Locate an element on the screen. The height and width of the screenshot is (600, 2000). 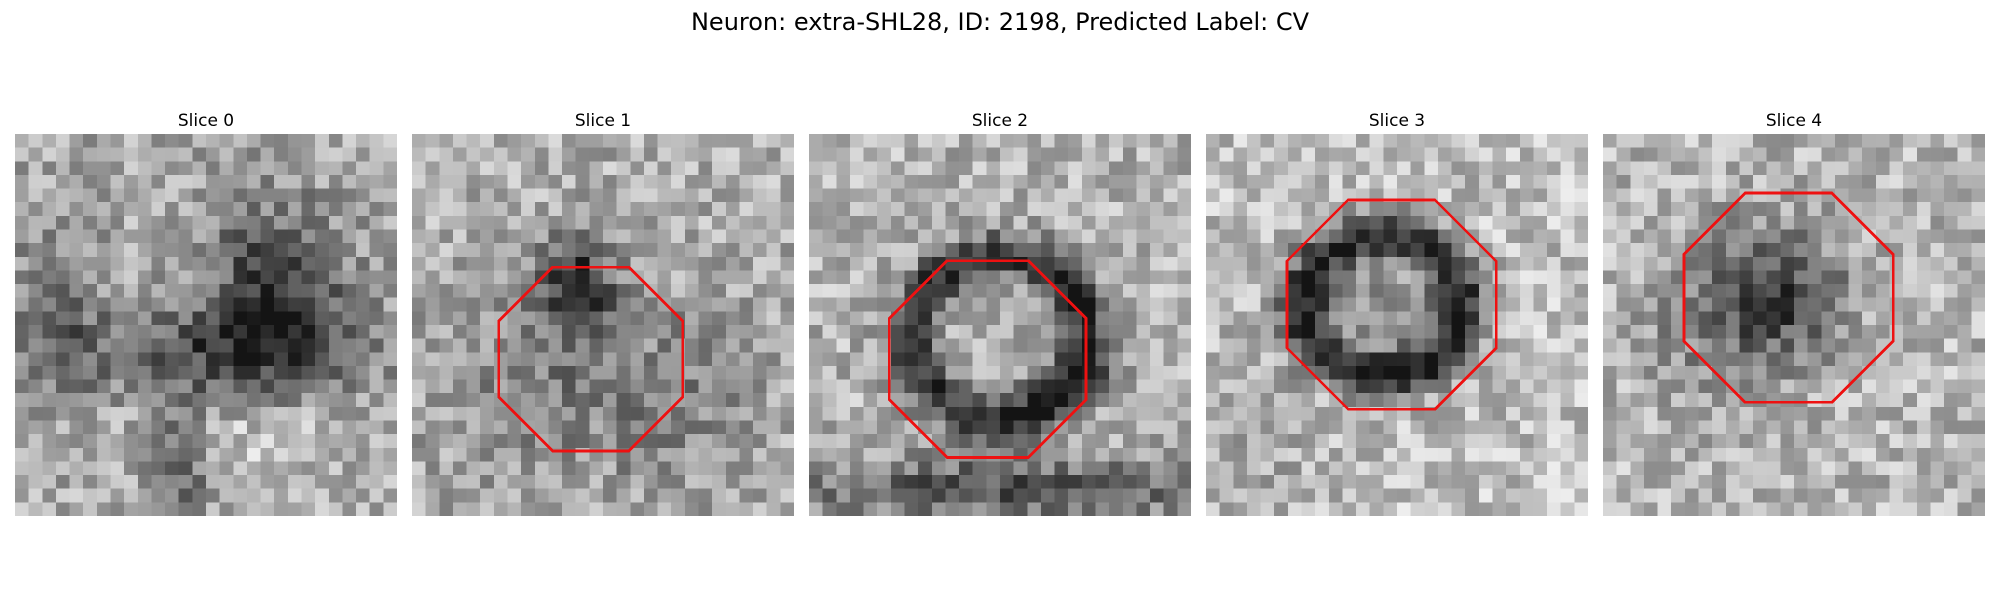
slice-panel-2: Slice 2 is located at coordinates (1000, 312).